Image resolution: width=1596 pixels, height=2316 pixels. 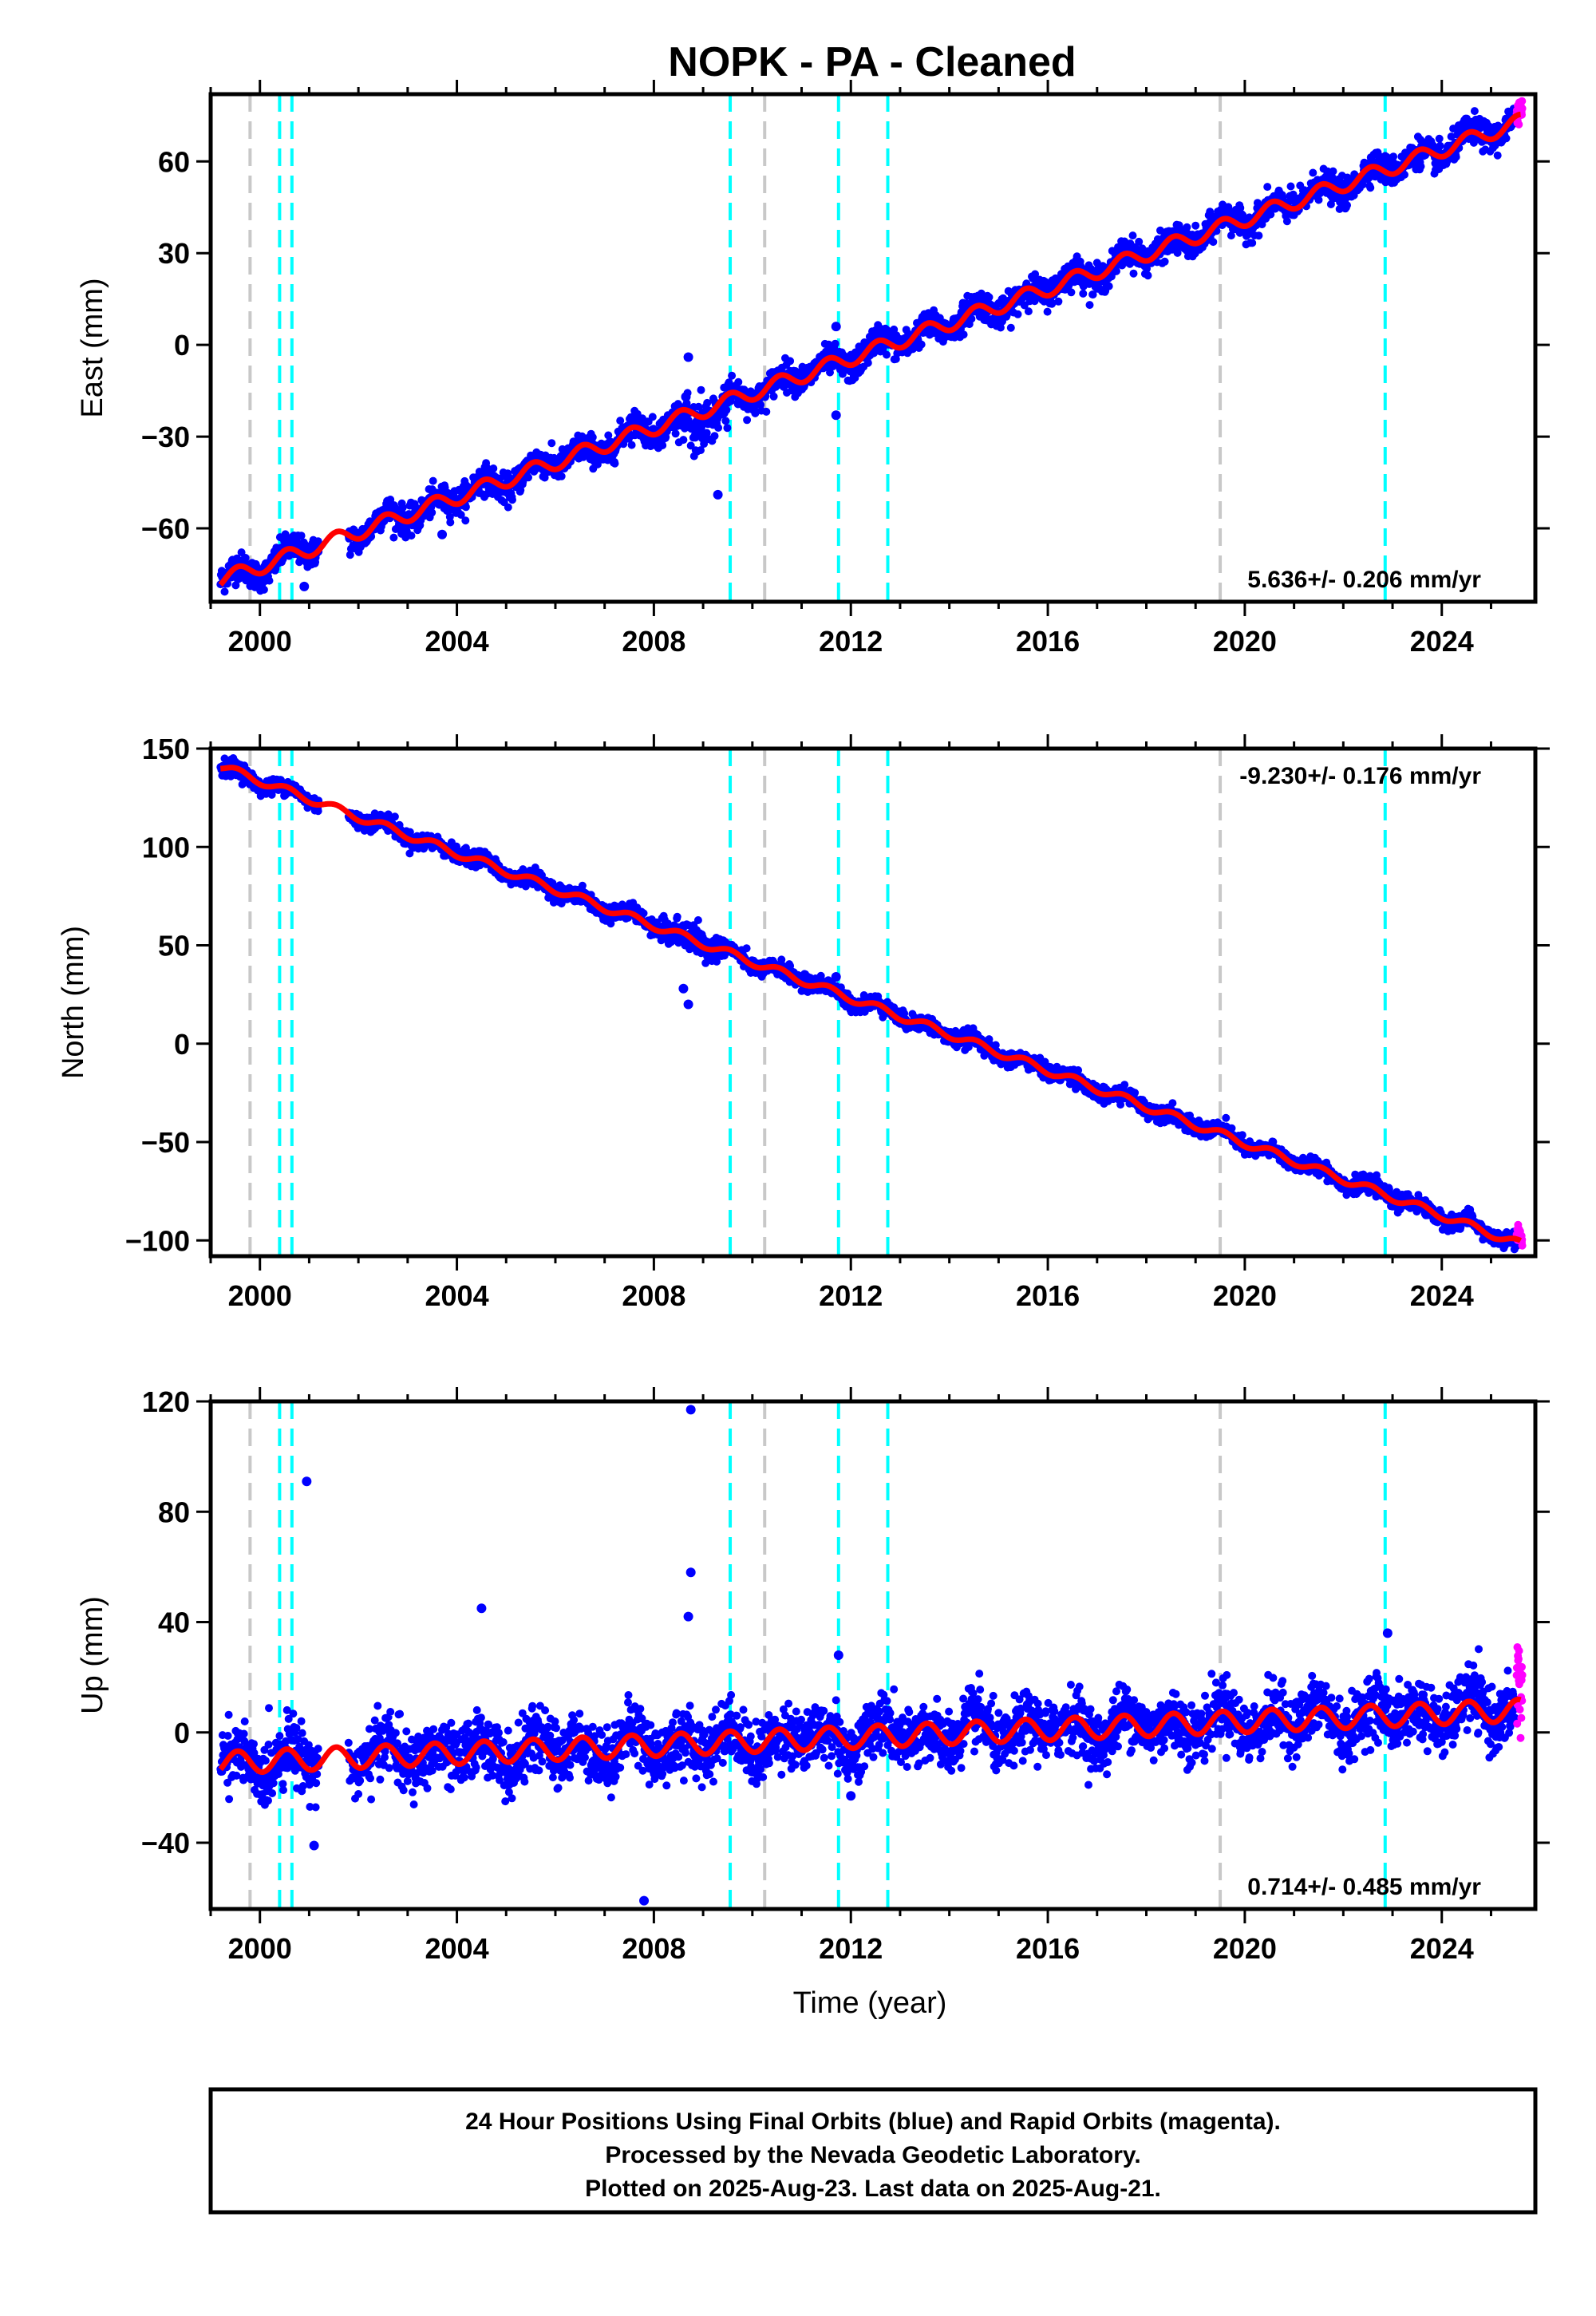 I want to click on north-rate-label: -9.230+/- 0.176 mm/yr, so click(x=1360, y=776).